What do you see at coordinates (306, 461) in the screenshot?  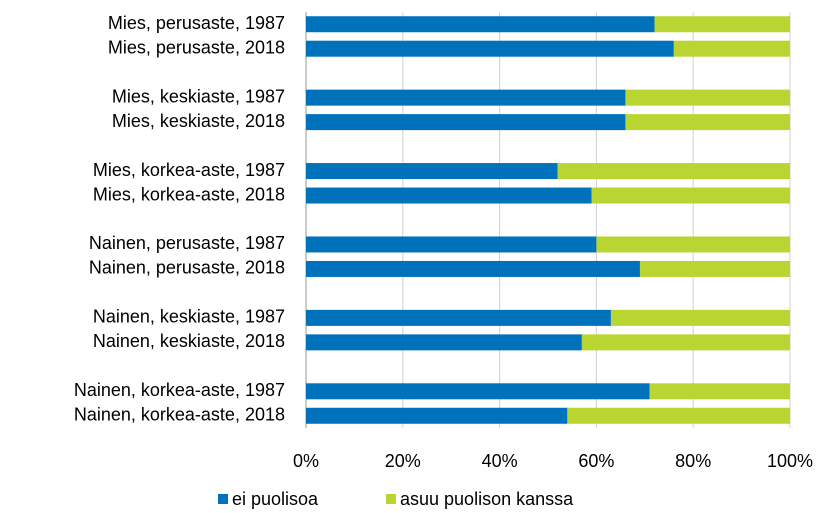 I see `x-tick-label: 0%` at bounding box center [306, 461].